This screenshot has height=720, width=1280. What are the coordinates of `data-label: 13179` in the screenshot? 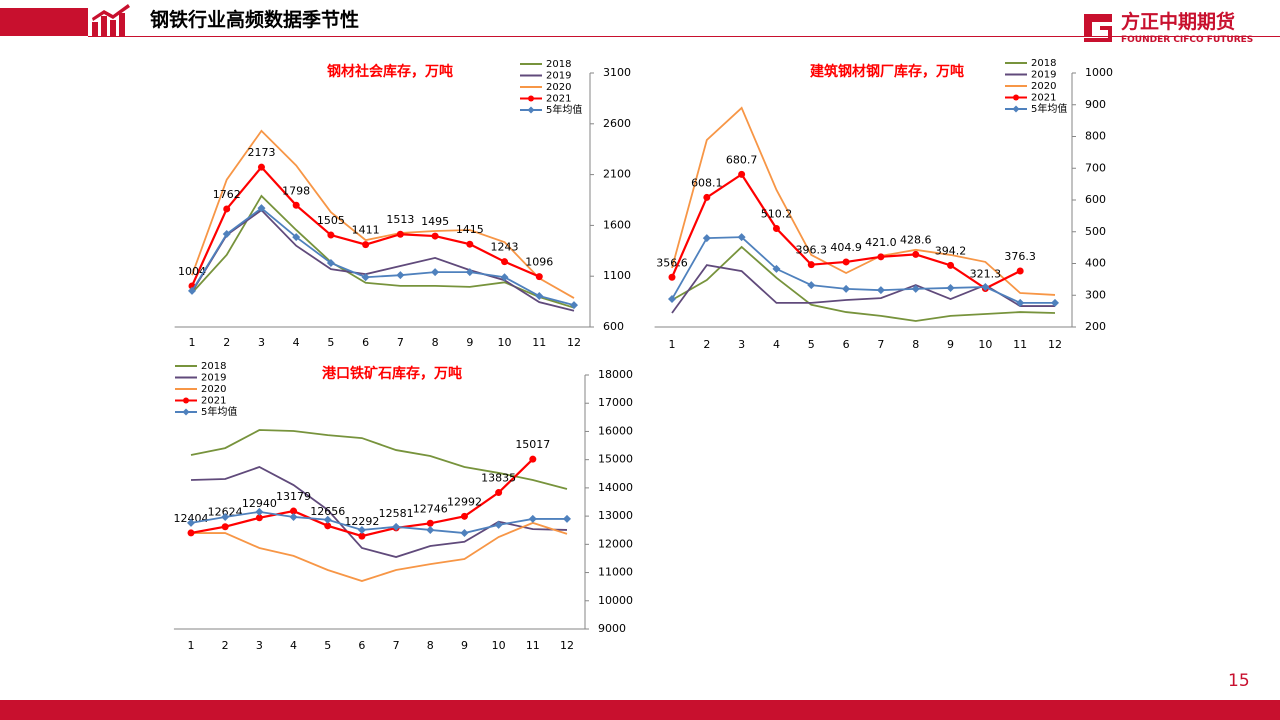 It's located at (293, 496).